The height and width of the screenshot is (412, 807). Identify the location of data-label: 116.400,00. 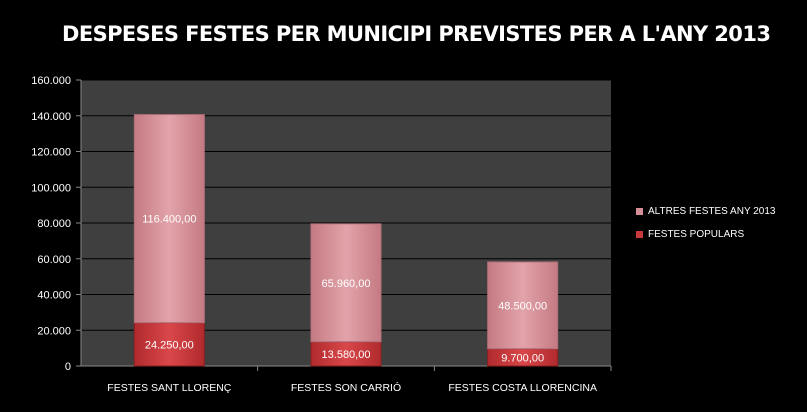
(169, 220).